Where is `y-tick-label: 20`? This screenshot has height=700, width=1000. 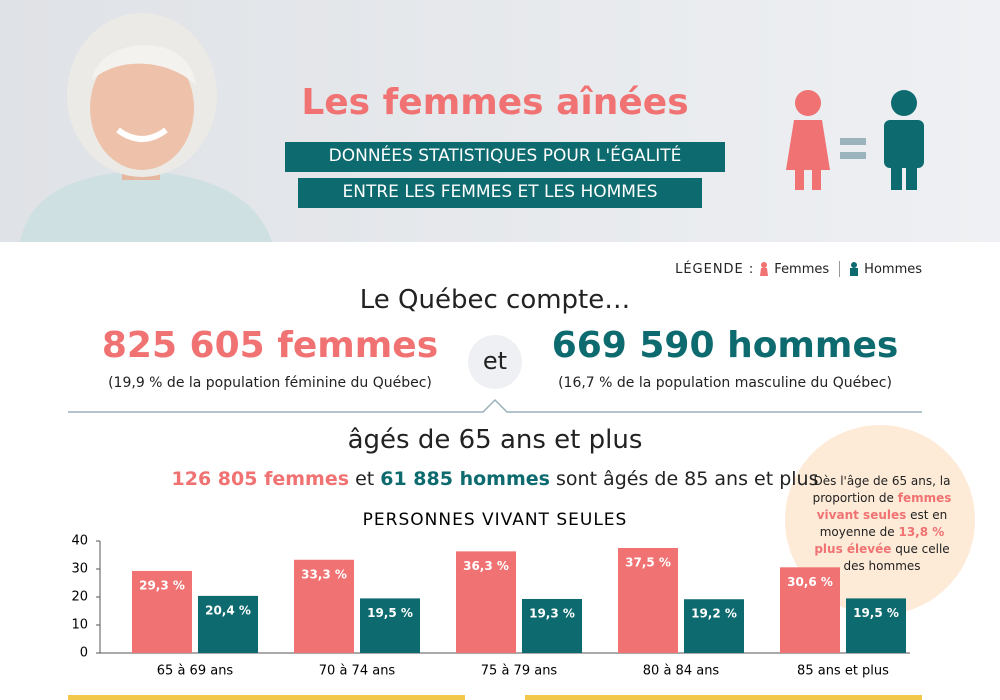
y-tick-label: 20 is located at coordinates (79, 597).